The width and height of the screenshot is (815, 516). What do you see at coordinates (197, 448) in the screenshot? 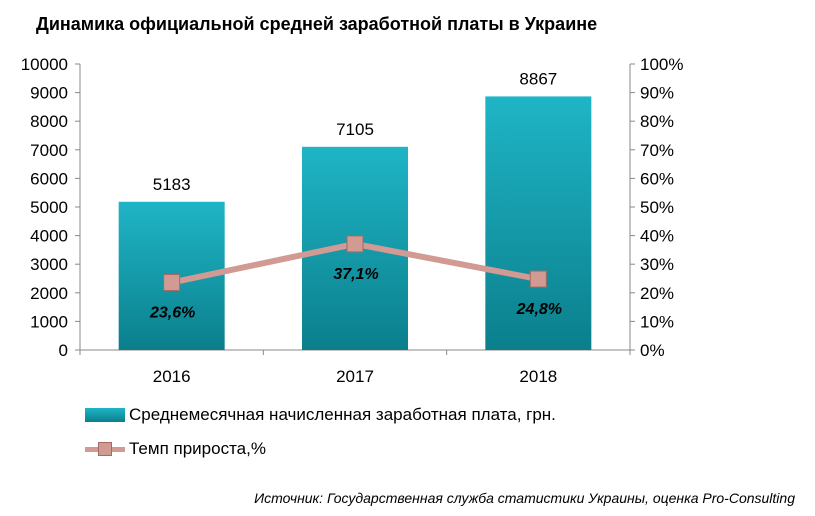
I see `legend-label-growth: Темп прироста,%` at bounding box center [197, 448].